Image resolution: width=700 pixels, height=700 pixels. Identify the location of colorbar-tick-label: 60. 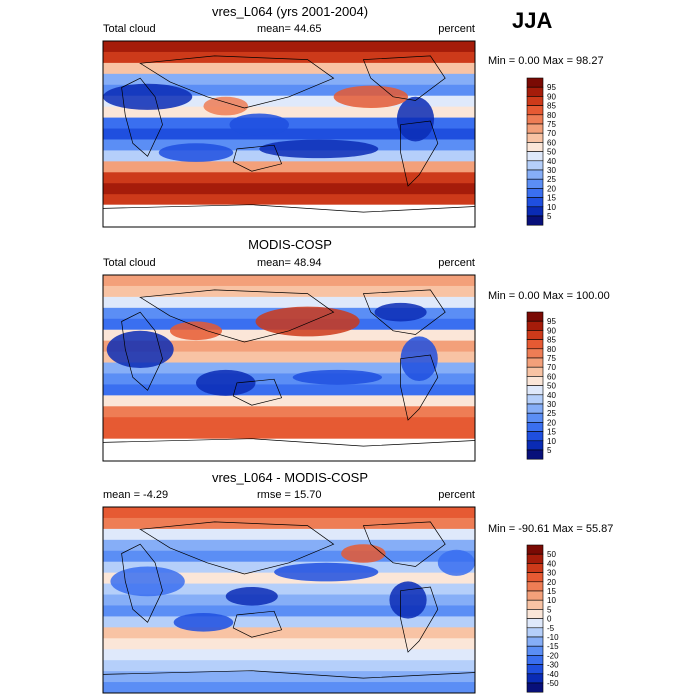
(551, 376).